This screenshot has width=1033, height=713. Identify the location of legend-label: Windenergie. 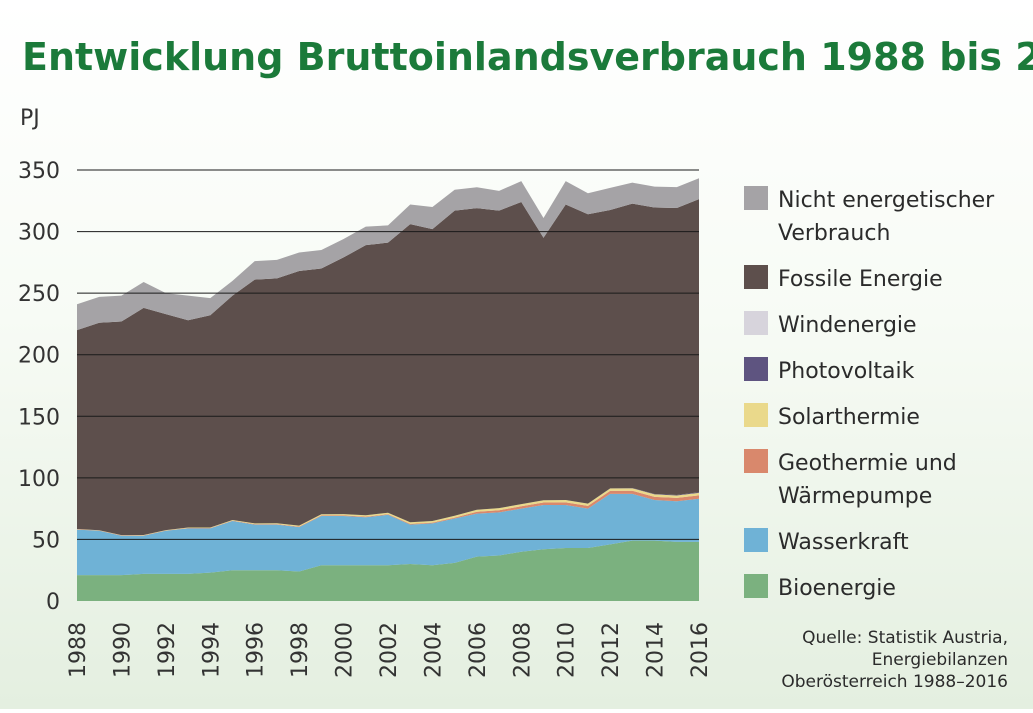
(847, 325).